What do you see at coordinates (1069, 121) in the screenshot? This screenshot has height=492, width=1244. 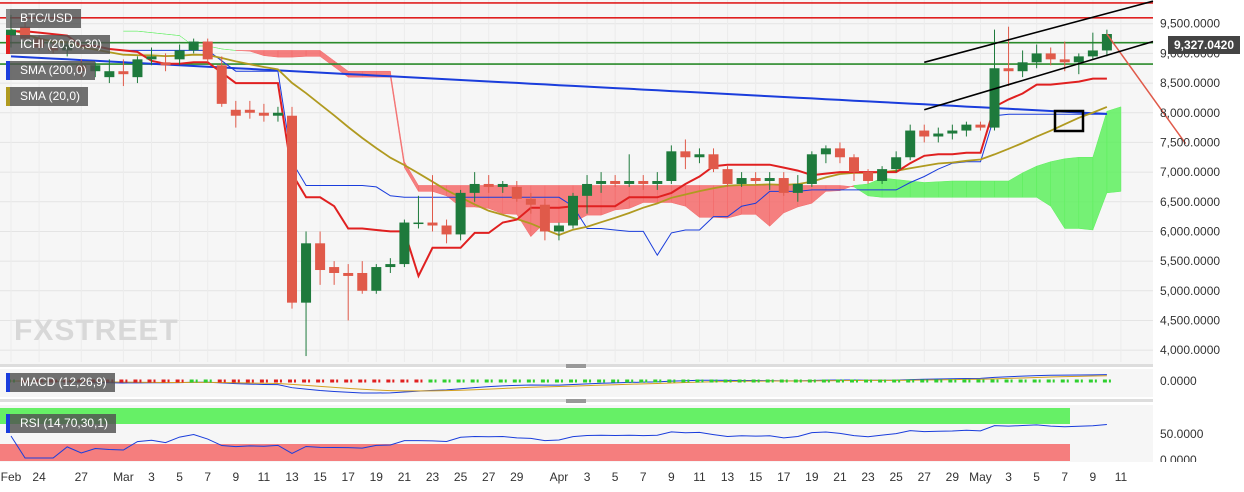 I see `highlight-box` at bounding box center [1069, 121].